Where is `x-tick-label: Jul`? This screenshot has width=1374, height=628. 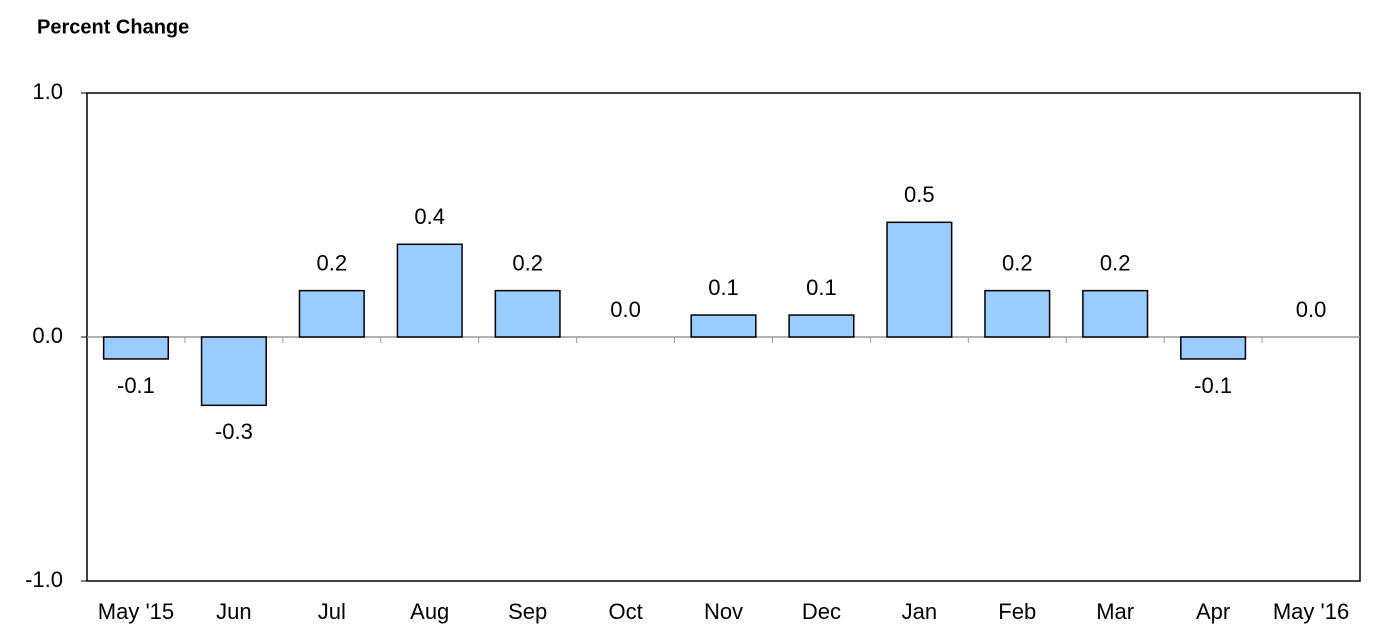
x-tick-label: Jul is located at coordinates (332, 611).